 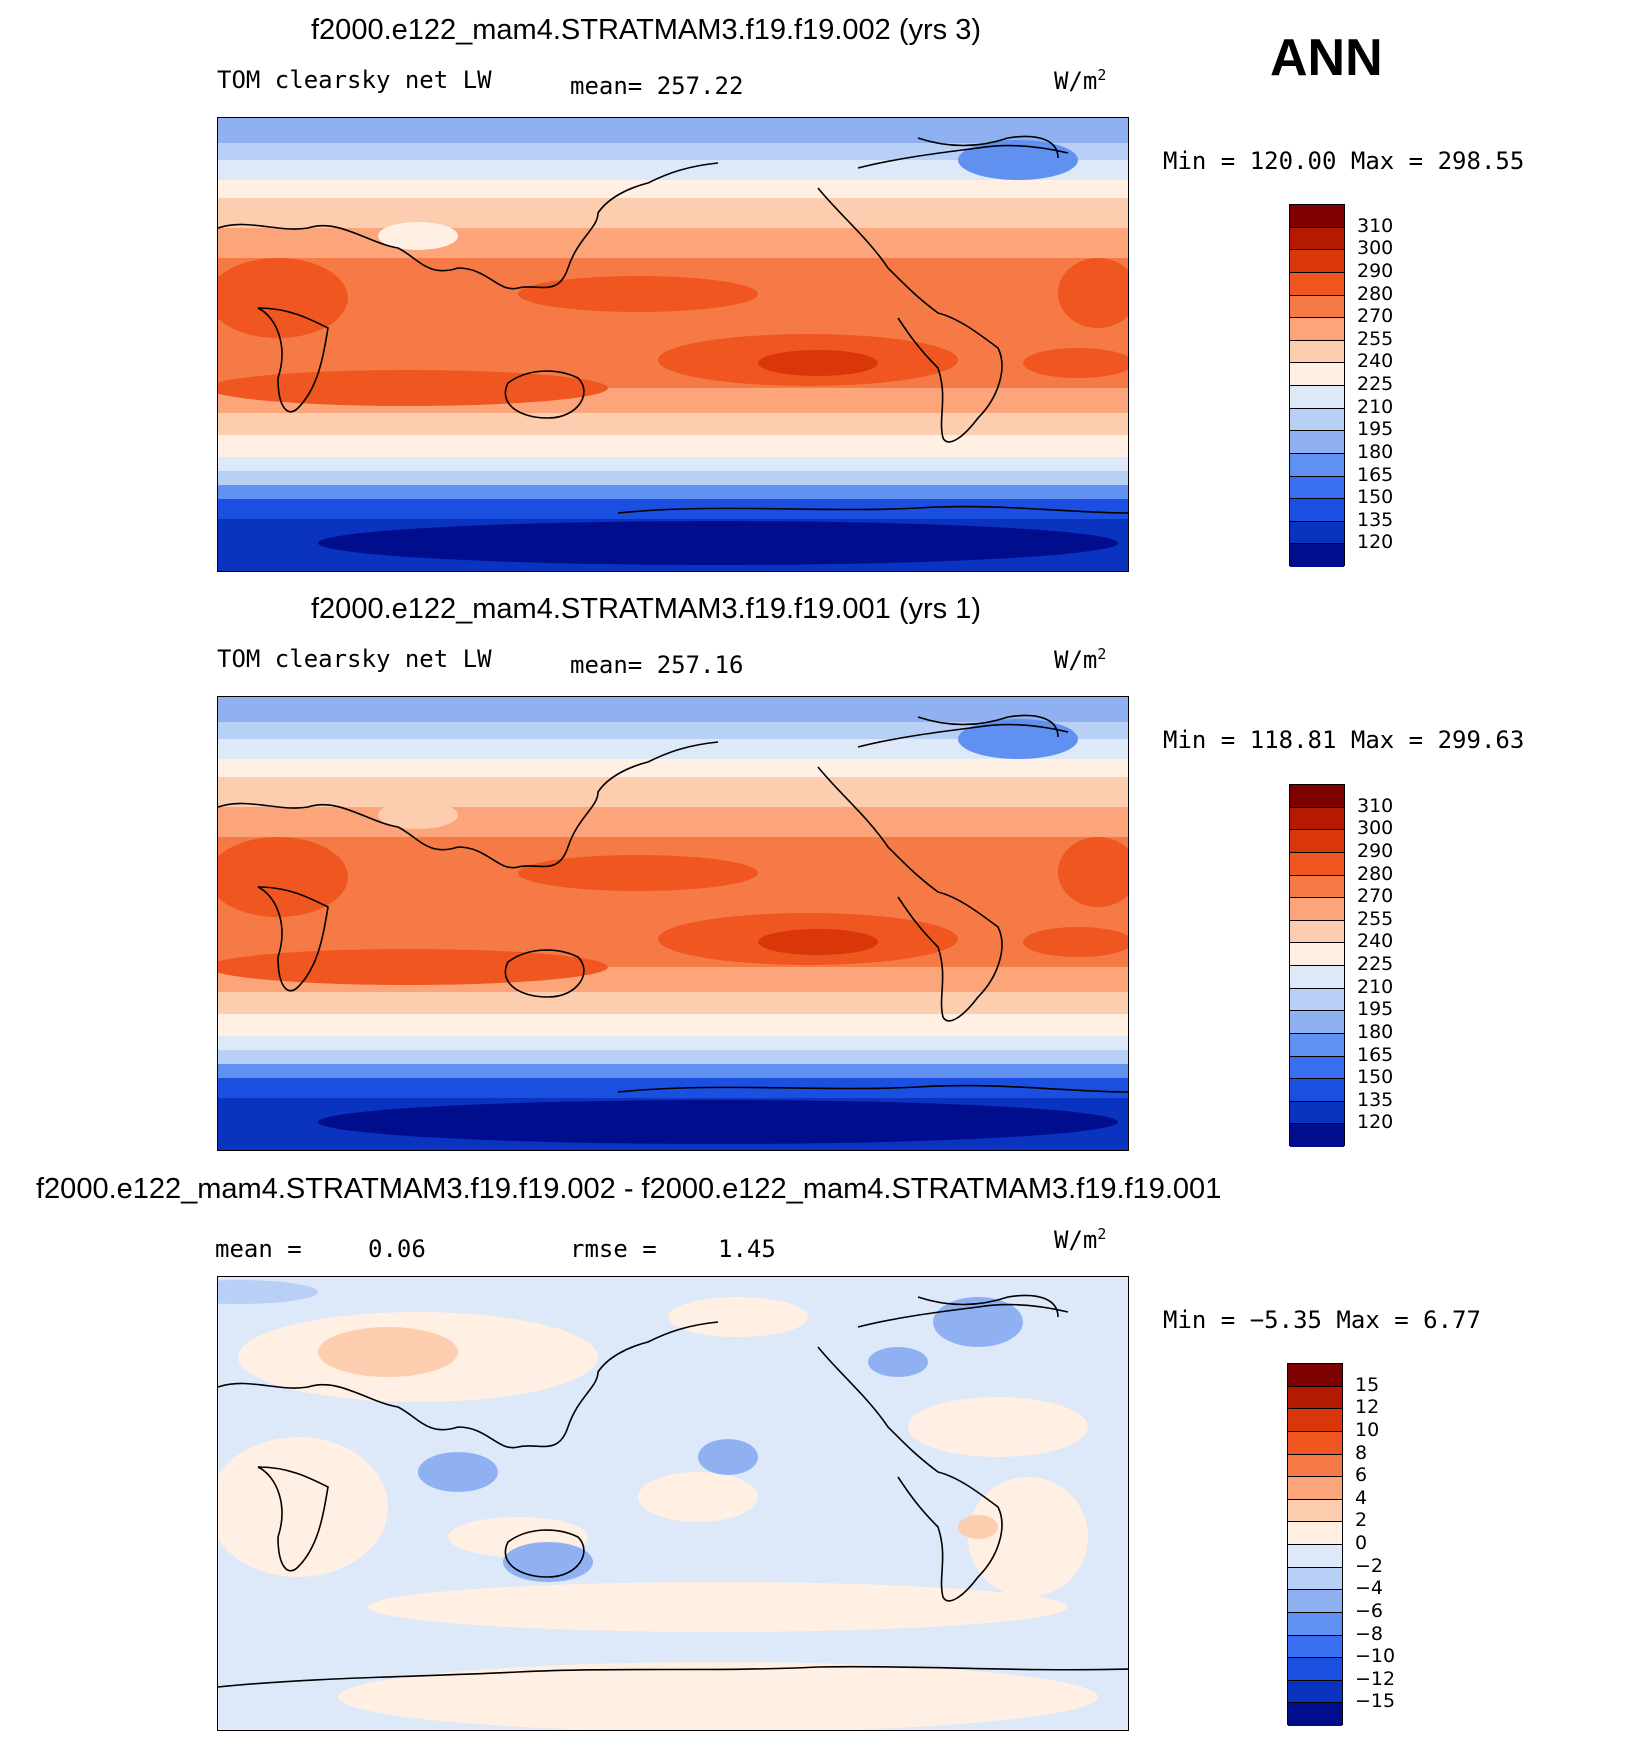 What do you see at coordinates (1369, 1565) in the screenshot?
I see `colorbar-tick-label: −2` at bounding box center [1369, 1565].